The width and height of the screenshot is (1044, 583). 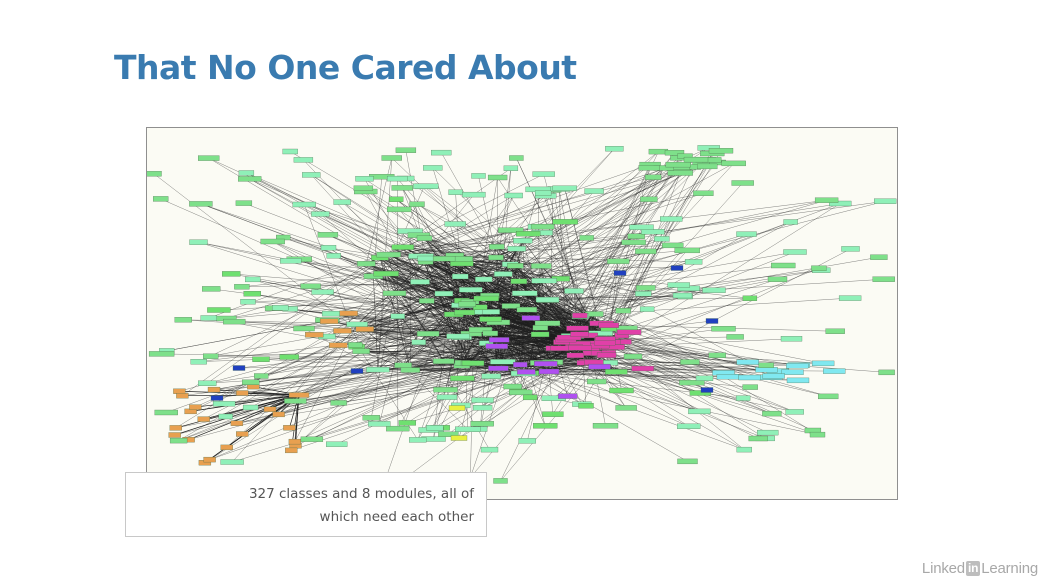 What do you see at coordinates (1009, 568) in the screenshot?
I see `logo-text-learning: Learning` at bounding box center [1009, 568].